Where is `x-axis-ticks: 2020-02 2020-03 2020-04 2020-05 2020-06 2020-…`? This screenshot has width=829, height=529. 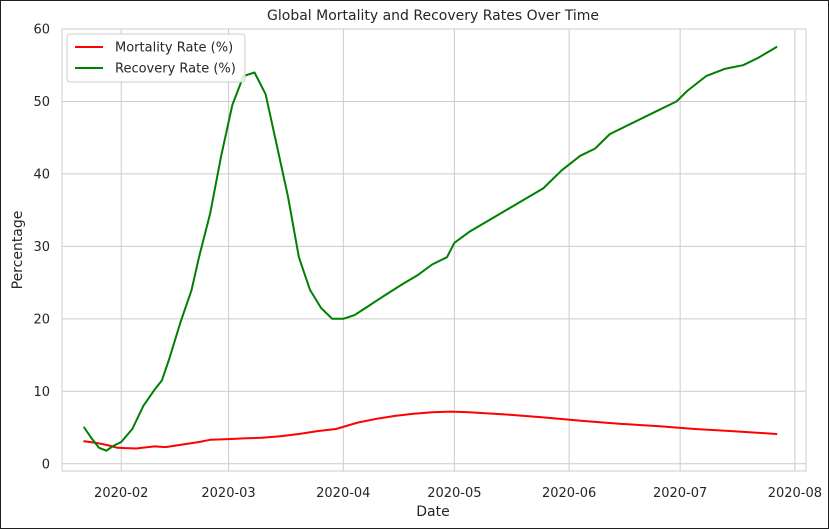 x-axis-ticks: 2020-02 2020-03 2020-04 2020-05 2020-06 2020-… is located at coordinates (458, 493).